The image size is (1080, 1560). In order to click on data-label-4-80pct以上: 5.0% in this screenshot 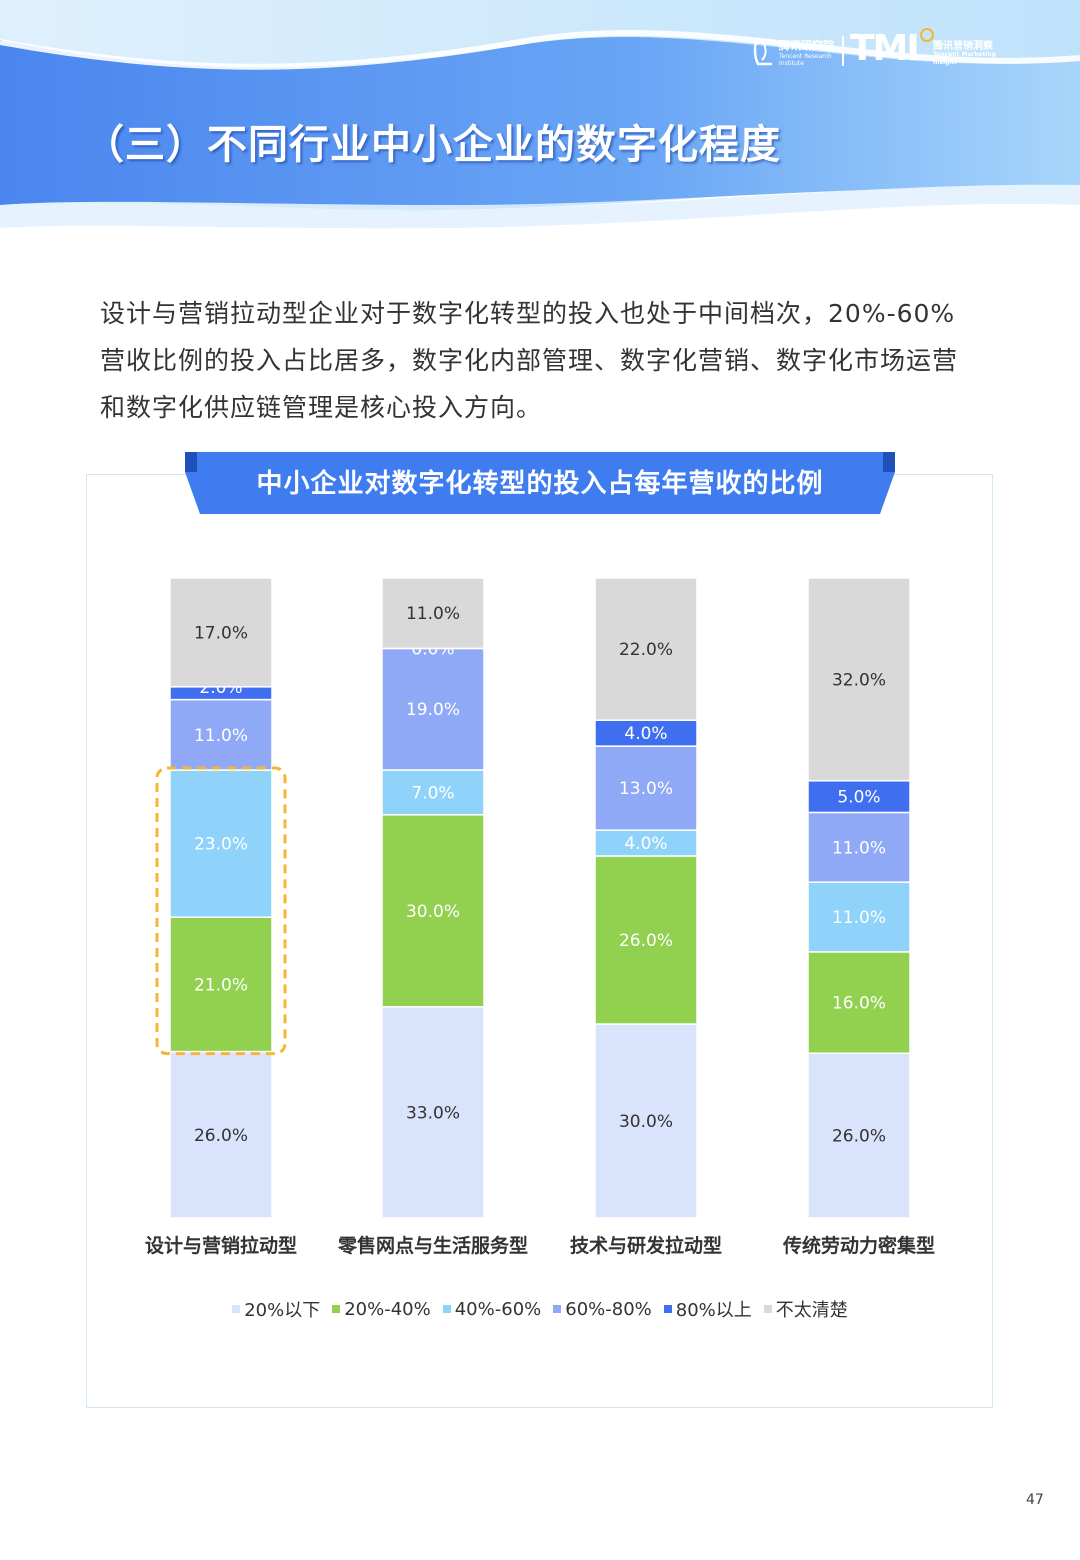, I will do `click(858, 798)`.